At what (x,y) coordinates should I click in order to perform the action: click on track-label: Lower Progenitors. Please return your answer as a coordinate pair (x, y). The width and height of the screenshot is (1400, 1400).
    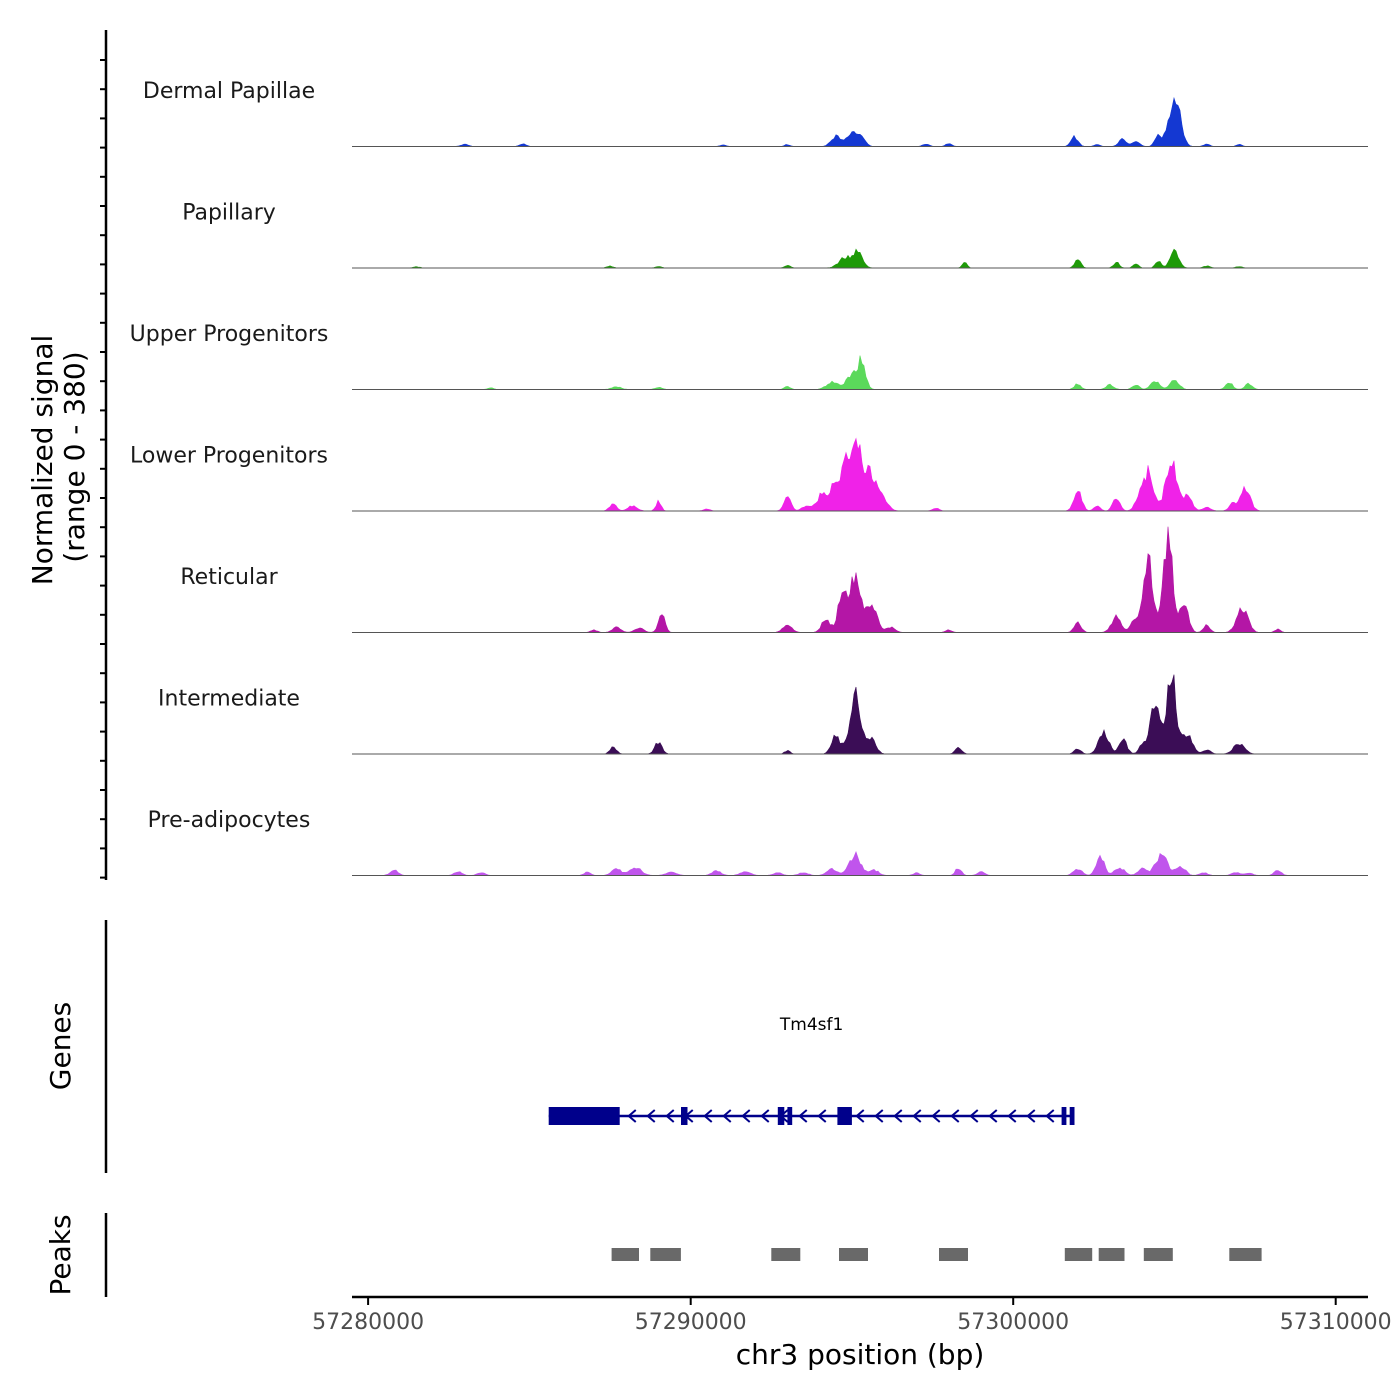
    Looking at the image, I should click on (229, 456).